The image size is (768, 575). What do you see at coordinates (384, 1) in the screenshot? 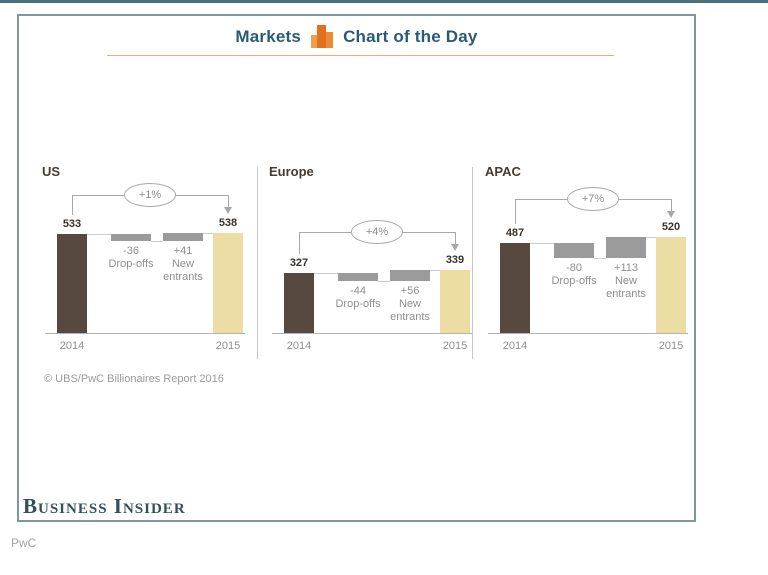
I see `top-divider-rule` at bounding box center [384, 1].